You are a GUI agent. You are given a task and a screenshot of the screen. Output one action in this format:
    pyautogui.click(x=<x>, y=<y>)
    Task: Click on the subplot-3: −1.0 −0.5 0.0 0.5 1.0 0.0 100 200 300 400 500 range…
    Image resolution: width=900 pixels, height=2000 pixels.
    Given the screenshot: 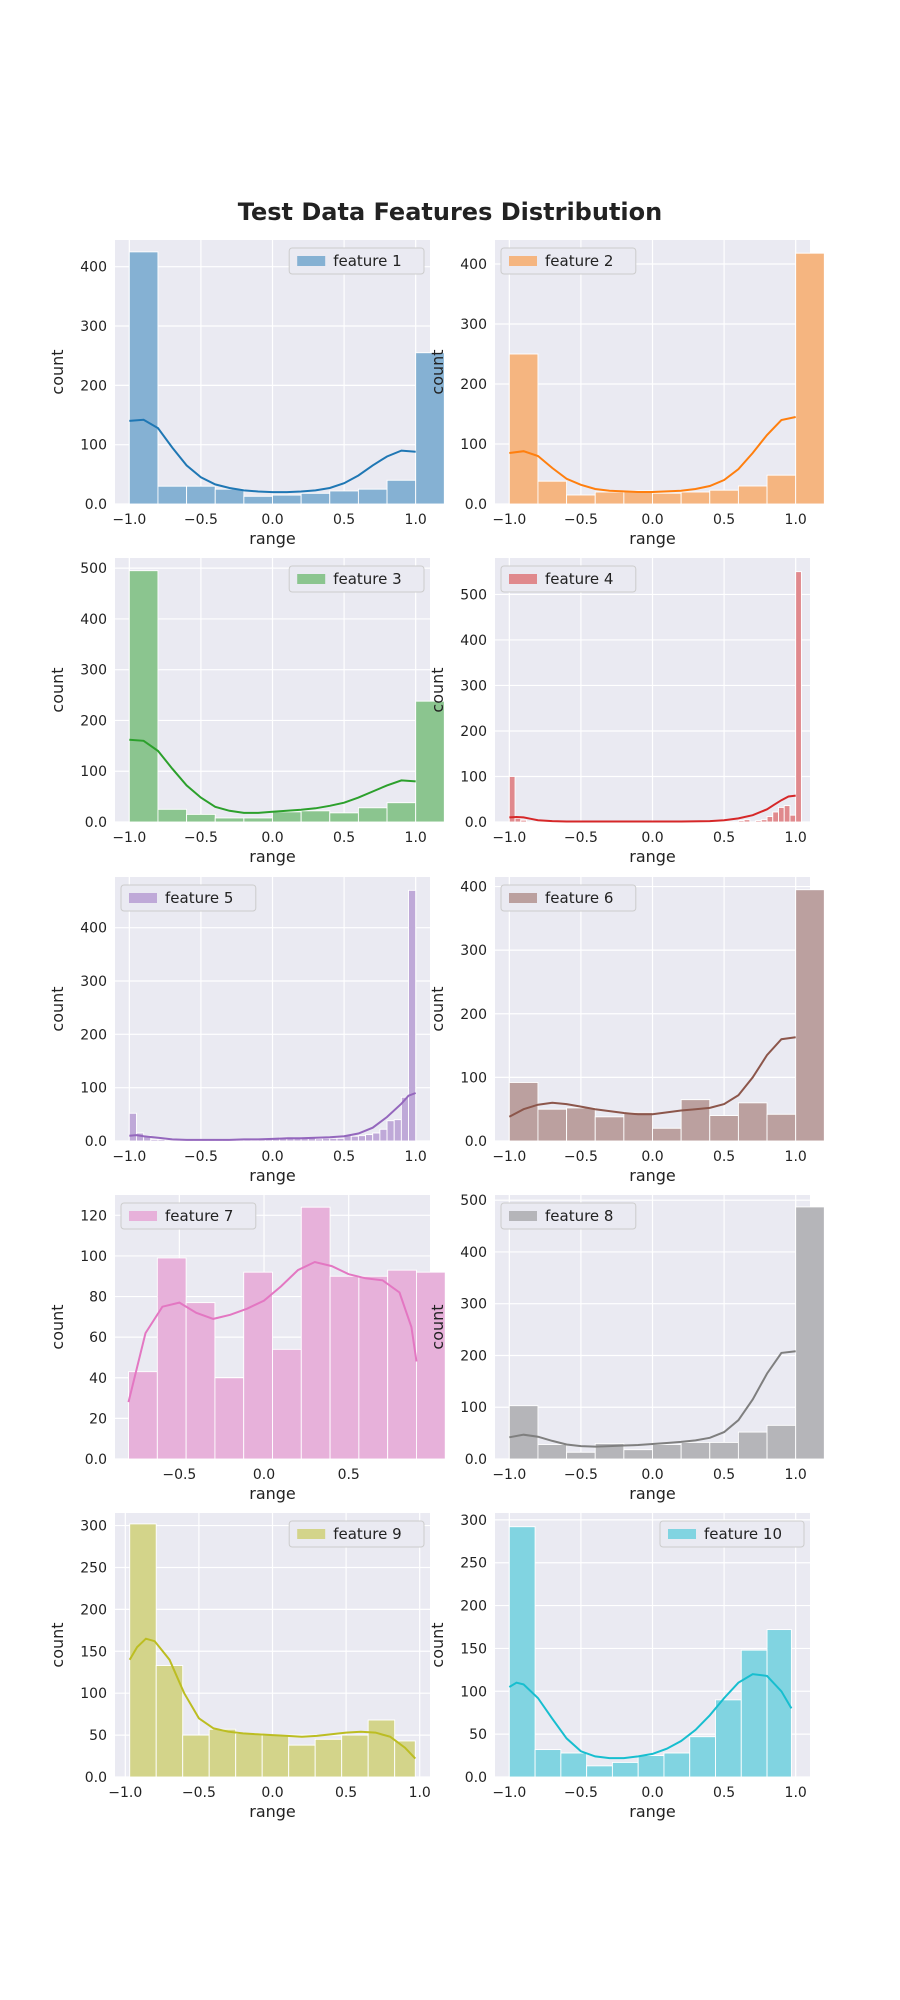 What is the action you would take?
    pyautogui.click(x=246, y=712)
    